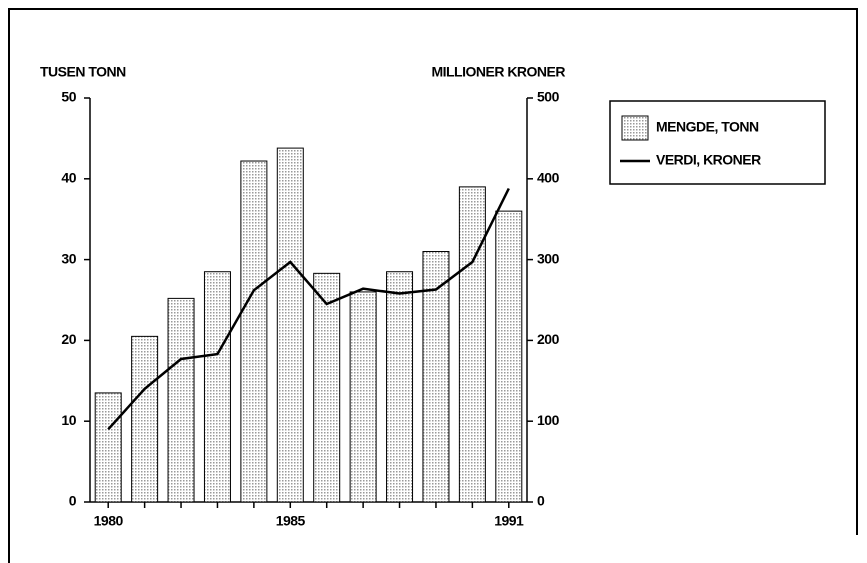 The image size is (867, 563). What do you see at coordinates (68, 339) in the screenshot?
I see `y-tick-label: 20` at bounding box center [68, 339].